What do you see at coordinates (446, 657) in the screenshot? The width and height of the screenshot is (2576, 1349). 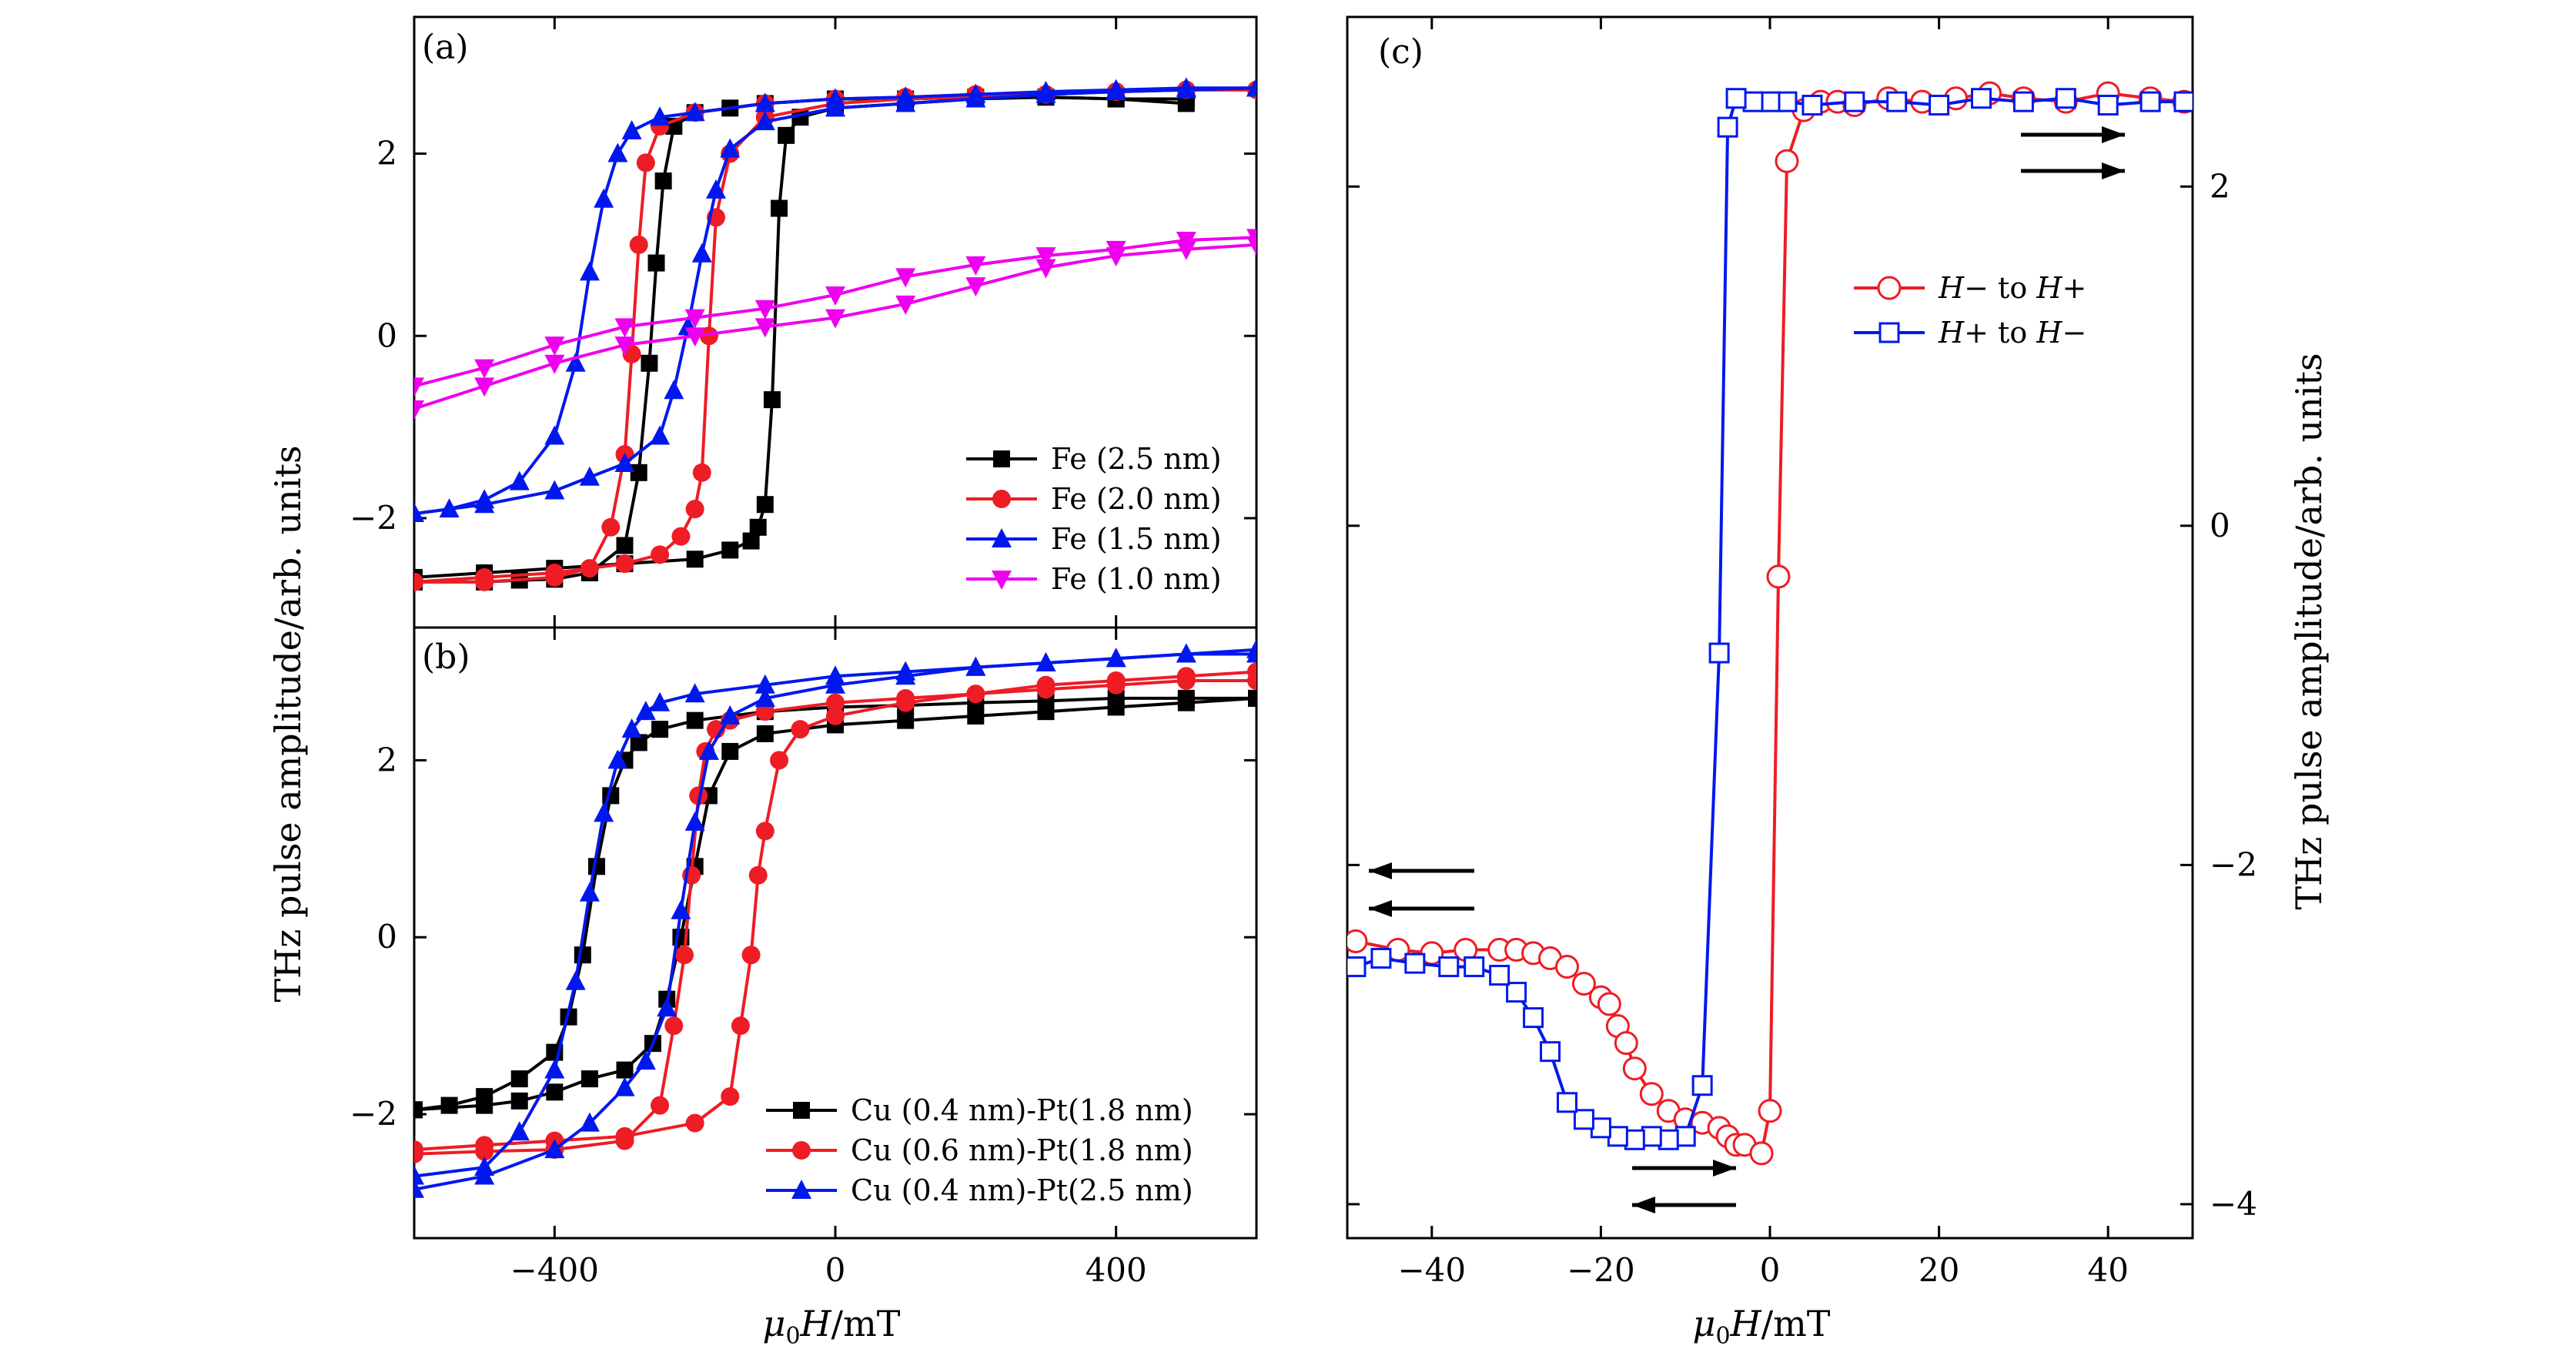 I see `panel-tag-b: (b)` at bounding box center [446, 657].